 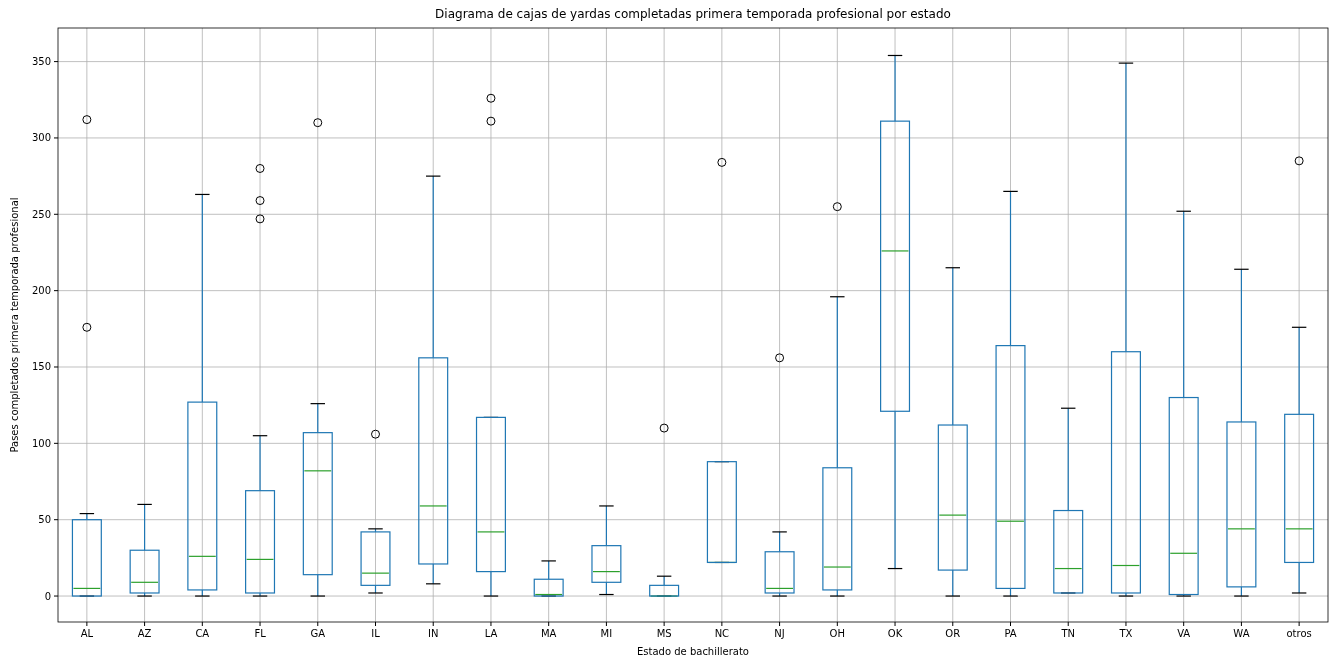 I want to click on x-tick-label: TX, so click(x=1125, y=633).